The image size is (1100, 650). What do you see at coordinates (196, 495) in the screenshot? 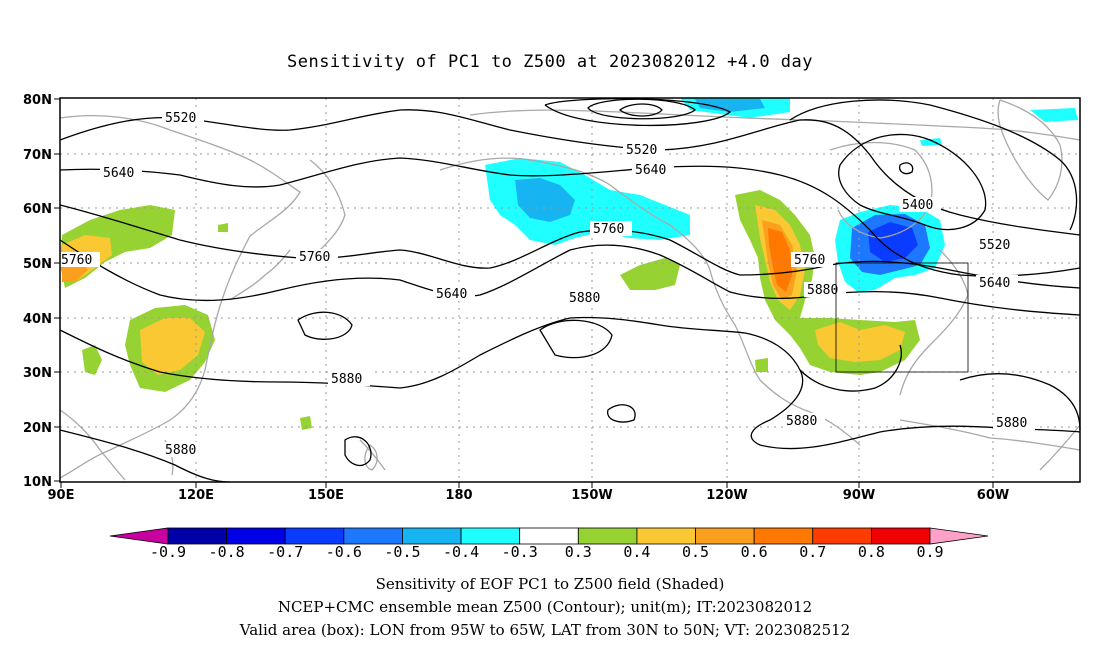
I see `lon-label: 120E` at bounding box center [196, 495].